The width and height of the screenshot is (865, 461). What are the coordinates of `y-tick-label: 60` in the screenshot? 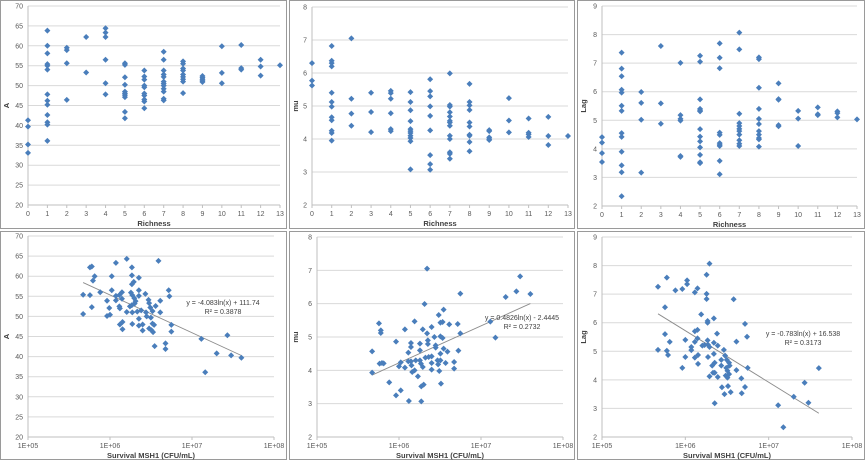 It's located at (19, 277).